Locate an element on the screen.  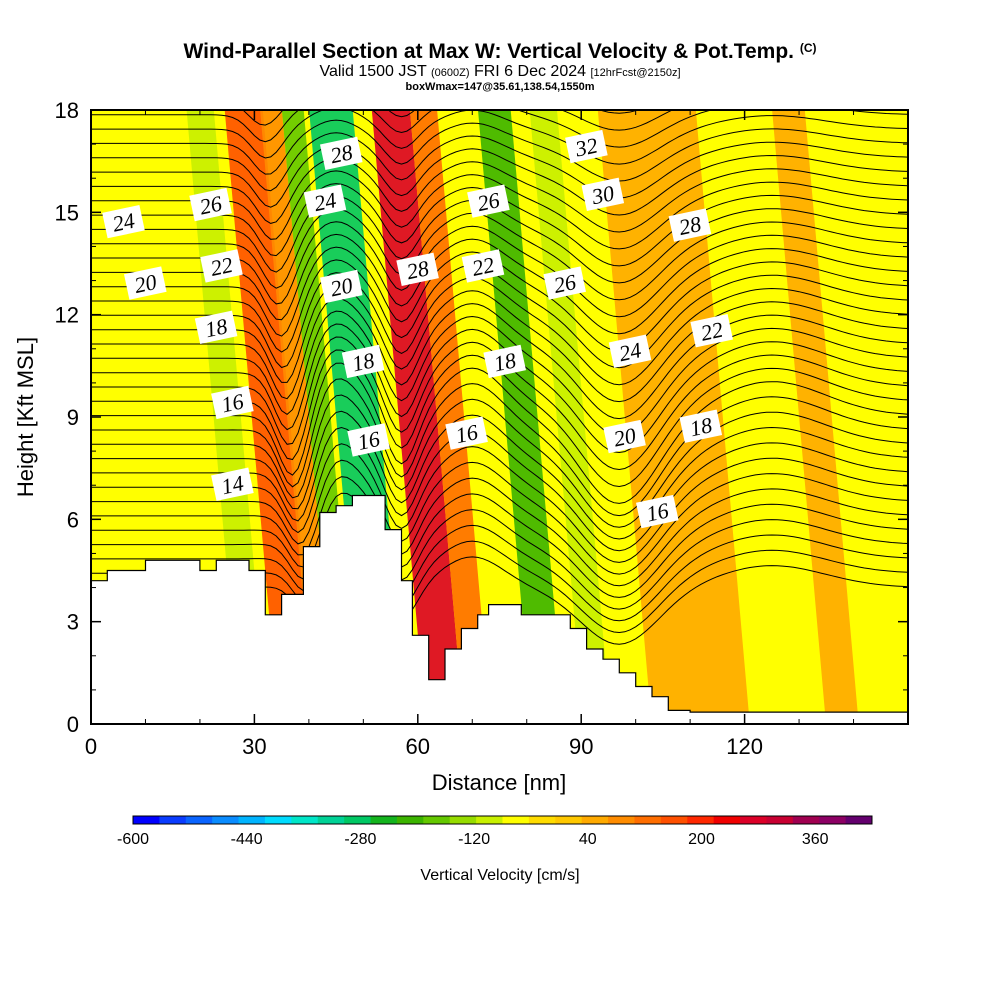
box-info: boxWmax=147@35.61,138.54,1550m is located at coordinates (500, 87).